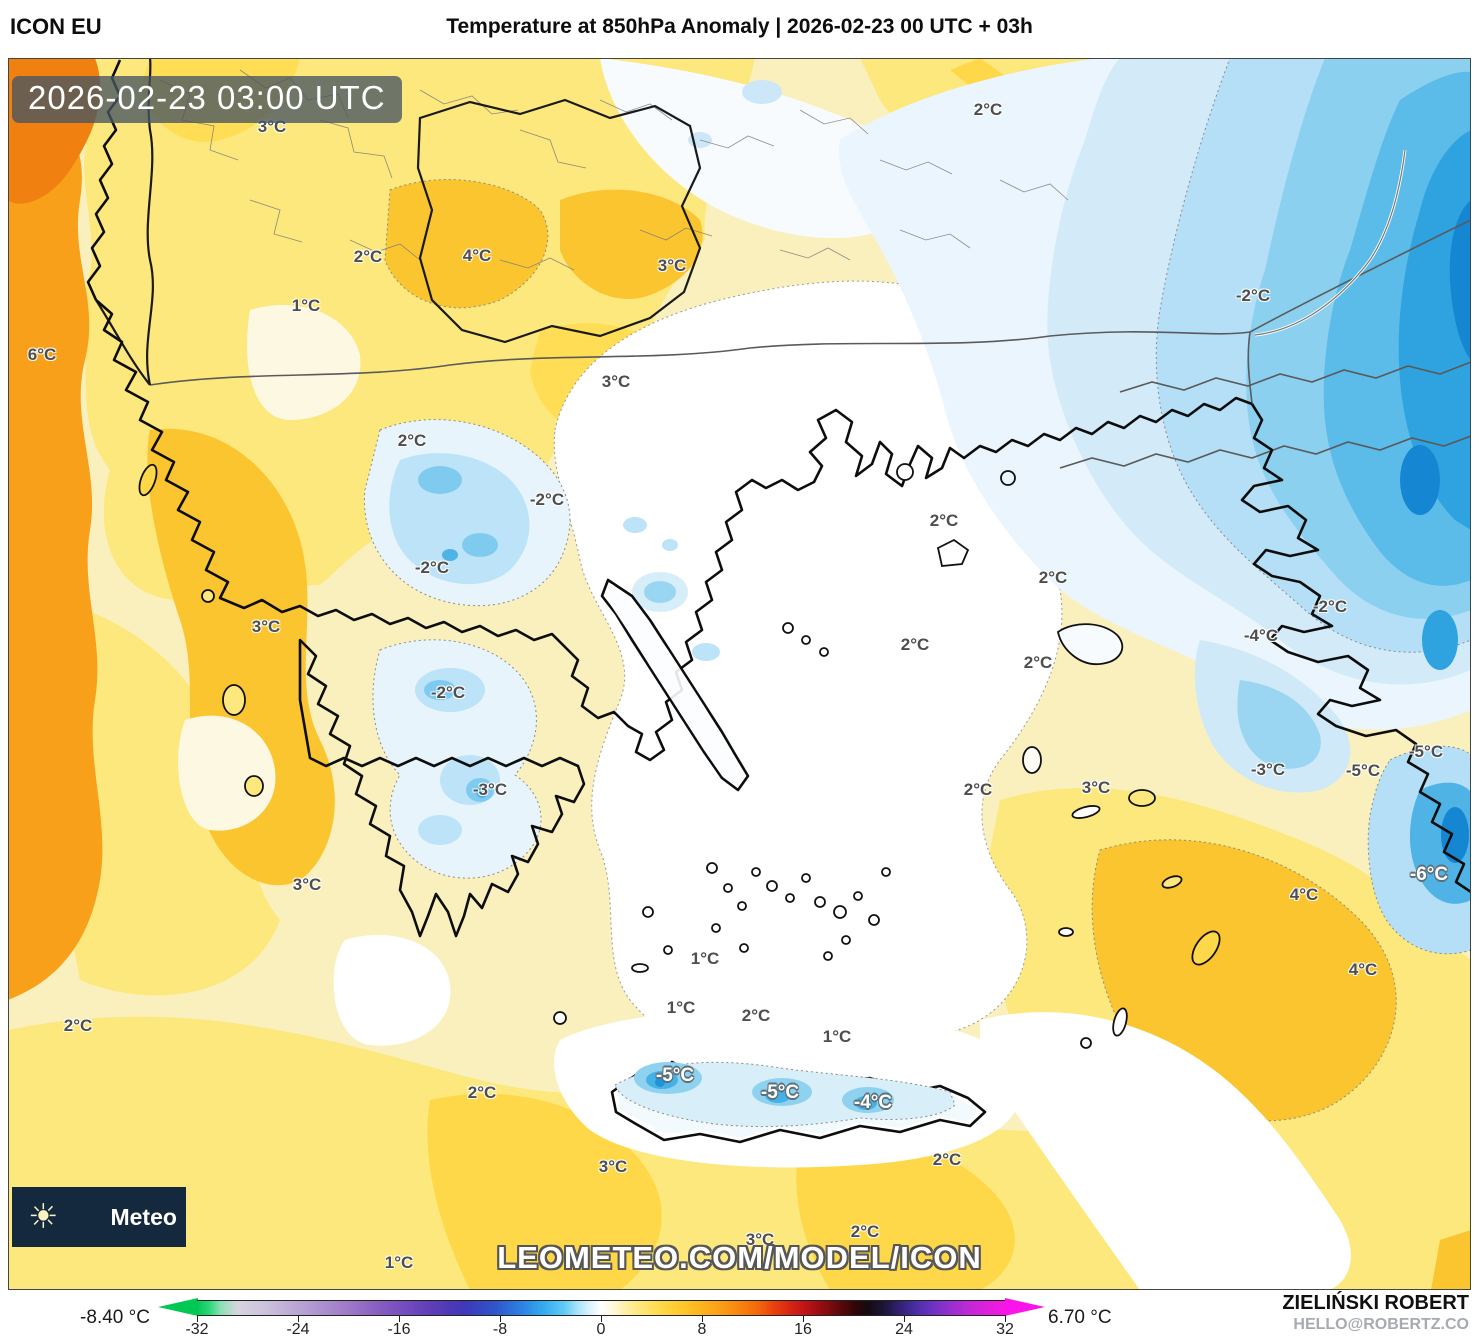 This screenshot has height=1338, width=1479. Describe the element at coordinates (739, 1257) in the screenshot. I see `watermark: LEOMETEO.COM/MODEL/ICON` at that location.